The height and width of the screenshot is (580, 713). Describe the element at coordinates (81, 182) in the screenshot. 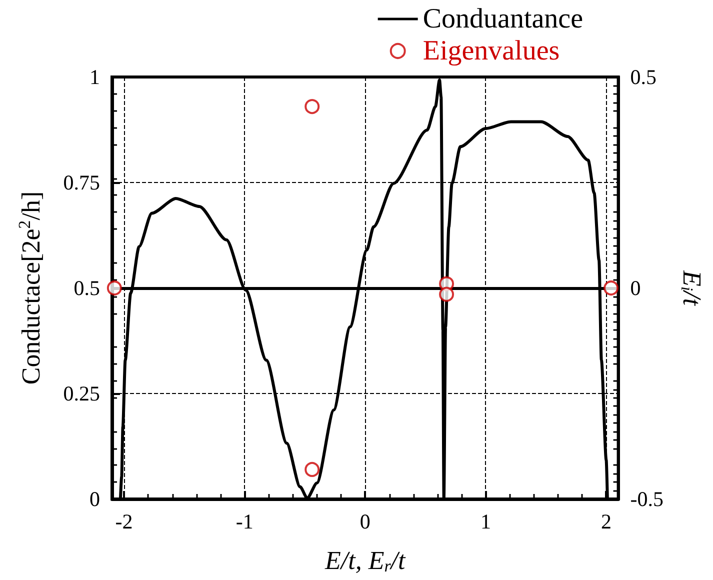

I see `y-tick-label: 0.75` at that location.